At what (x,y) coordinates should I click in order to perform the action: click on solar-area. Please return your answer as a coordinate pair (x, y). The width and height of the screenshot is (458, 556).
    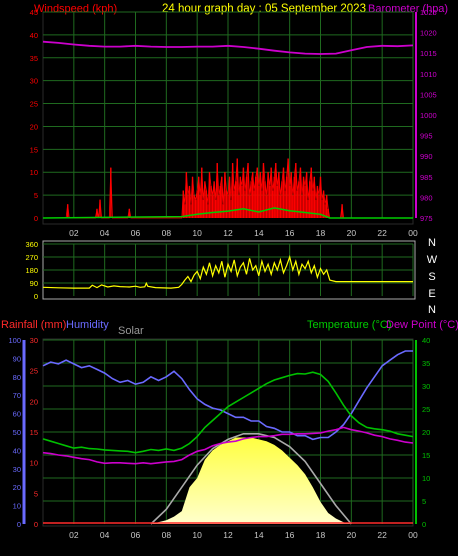
    Looking at the image, I should click on (251, 480).